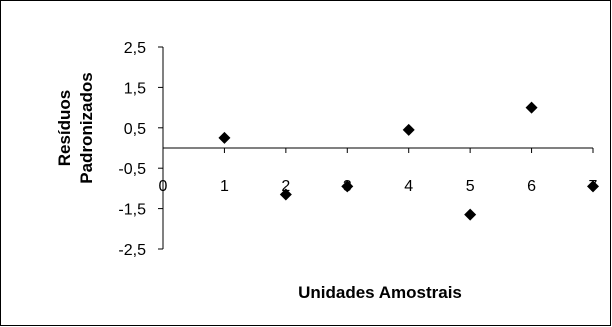 This screenshot has width=612, height=327. What do you see at coordinates (135, 129) in the screenshot?
I see `y-tick-label: 0,5` at bounding box center [135, 129].